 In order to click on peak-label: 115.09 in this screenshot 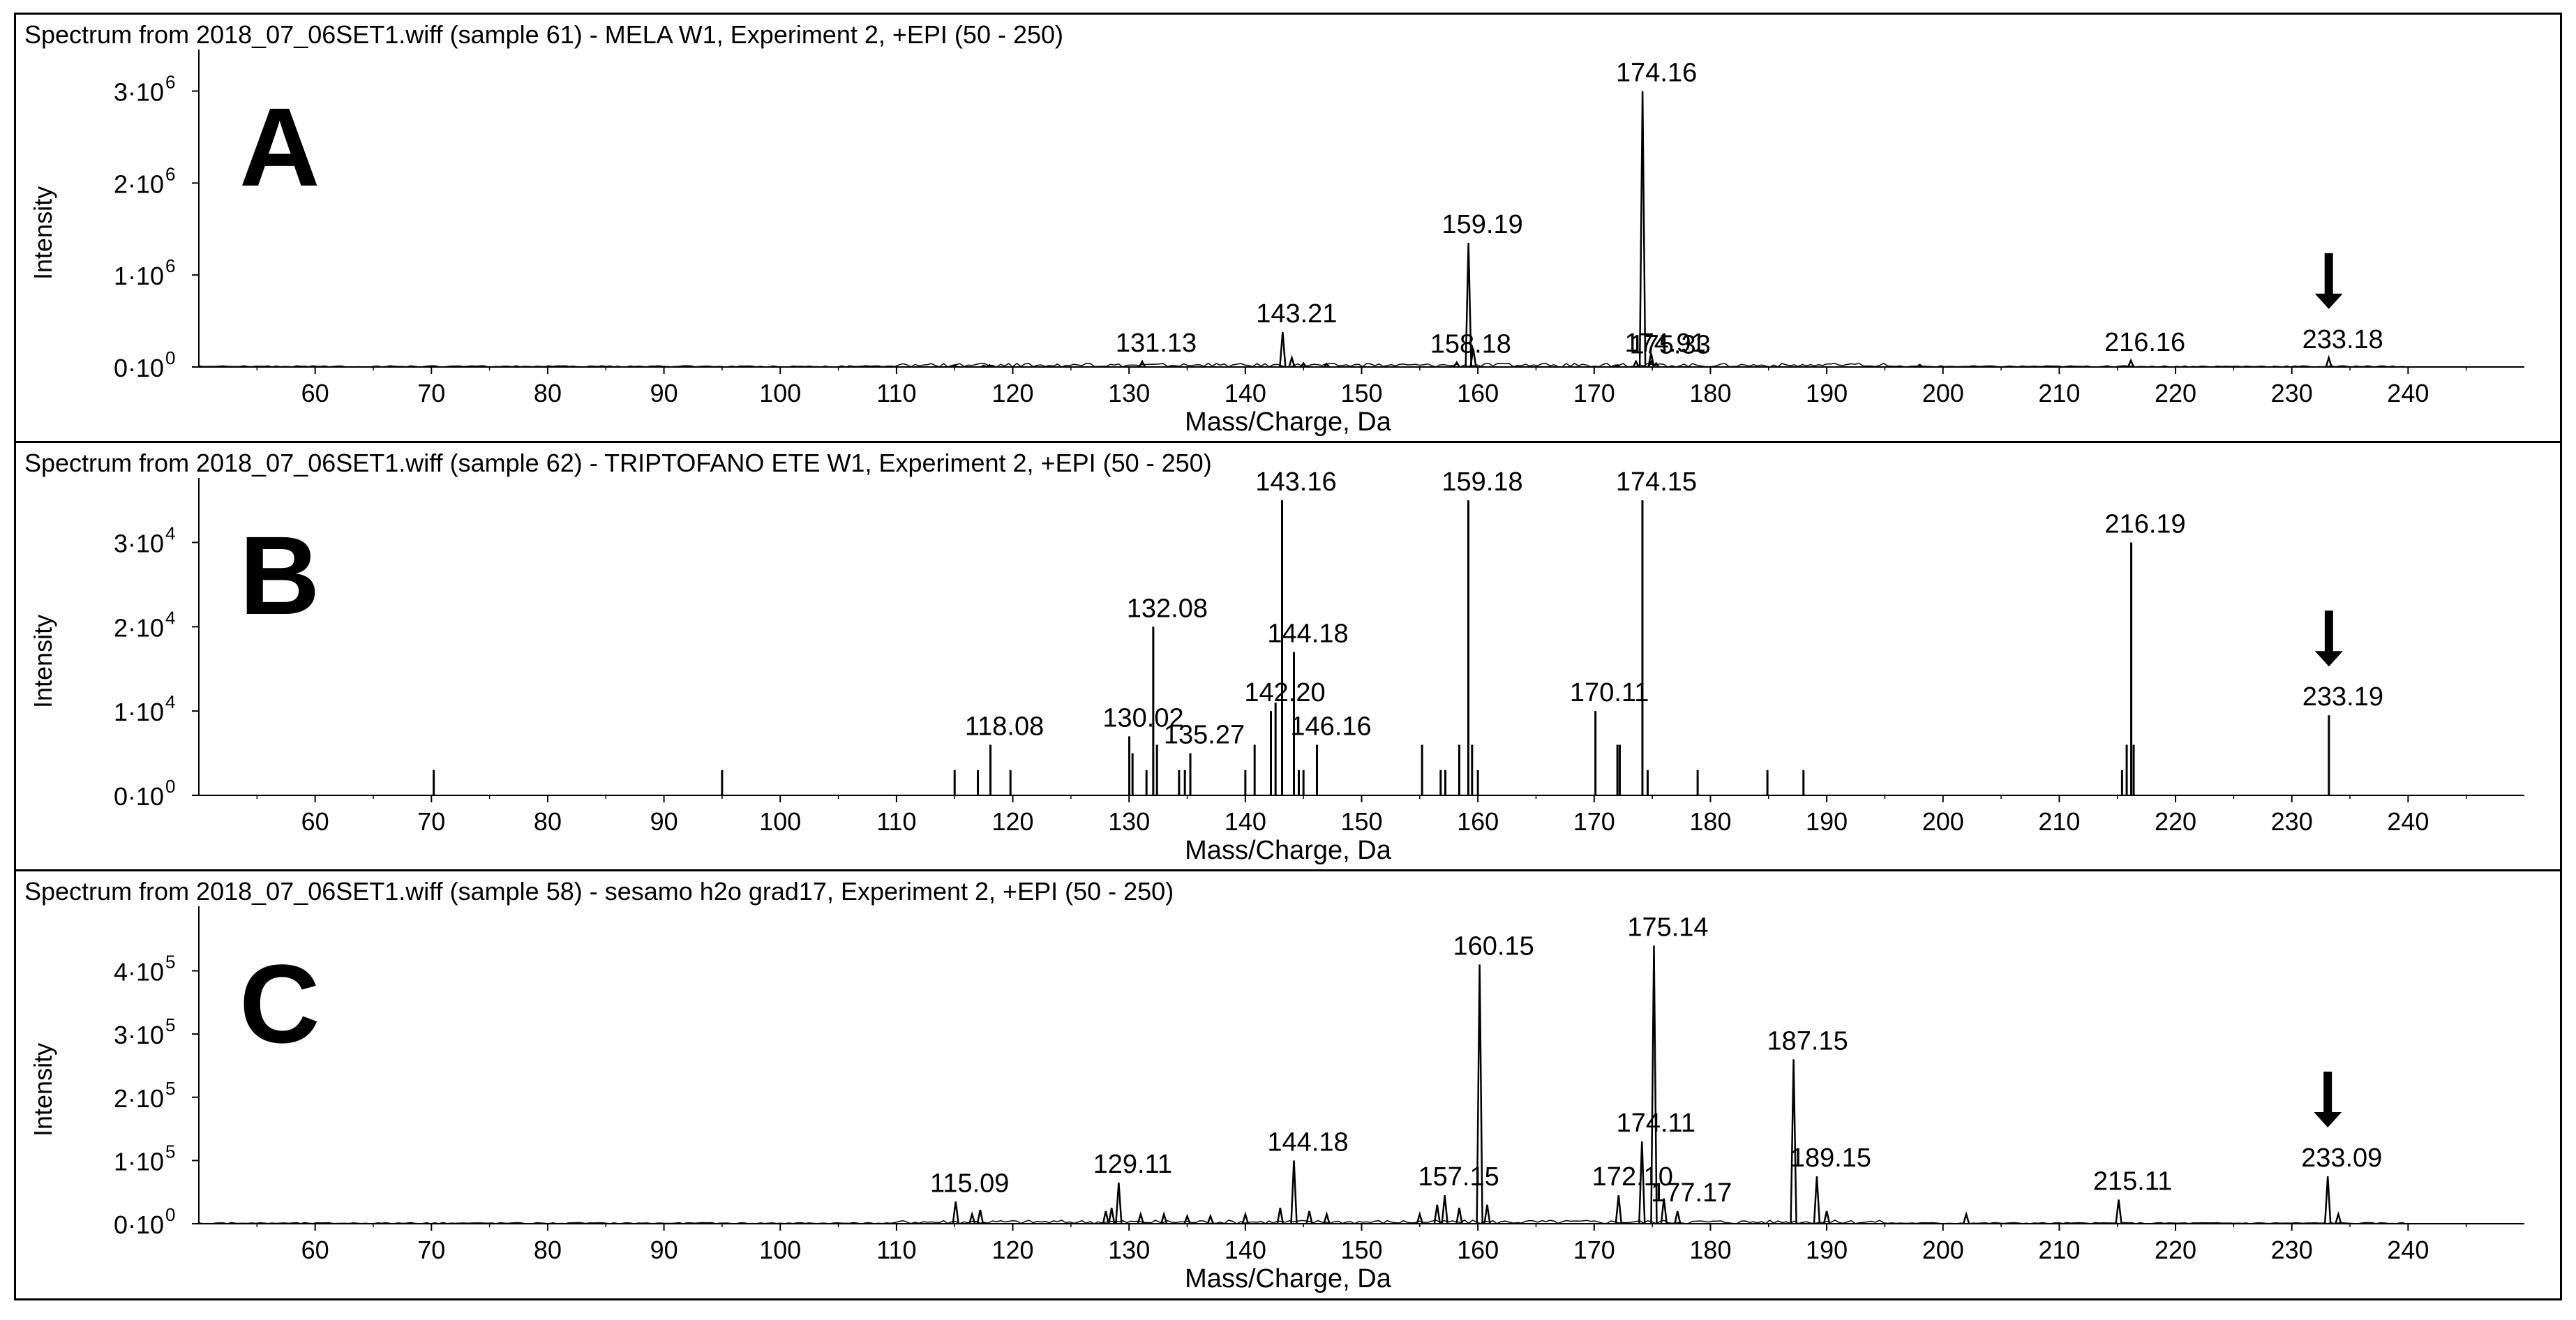, I will do `click(969, 1183)`.